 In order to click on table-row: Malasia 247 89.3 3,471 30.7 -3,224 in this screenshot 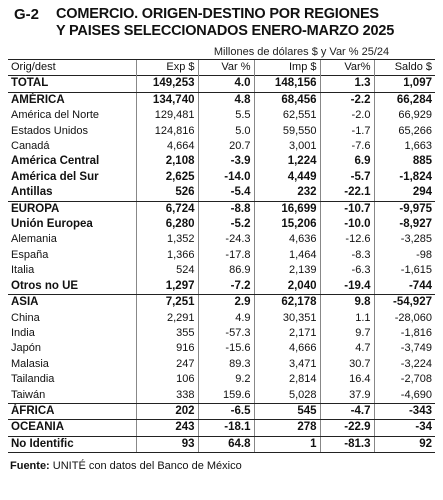, I will do `click(221, 364)`.